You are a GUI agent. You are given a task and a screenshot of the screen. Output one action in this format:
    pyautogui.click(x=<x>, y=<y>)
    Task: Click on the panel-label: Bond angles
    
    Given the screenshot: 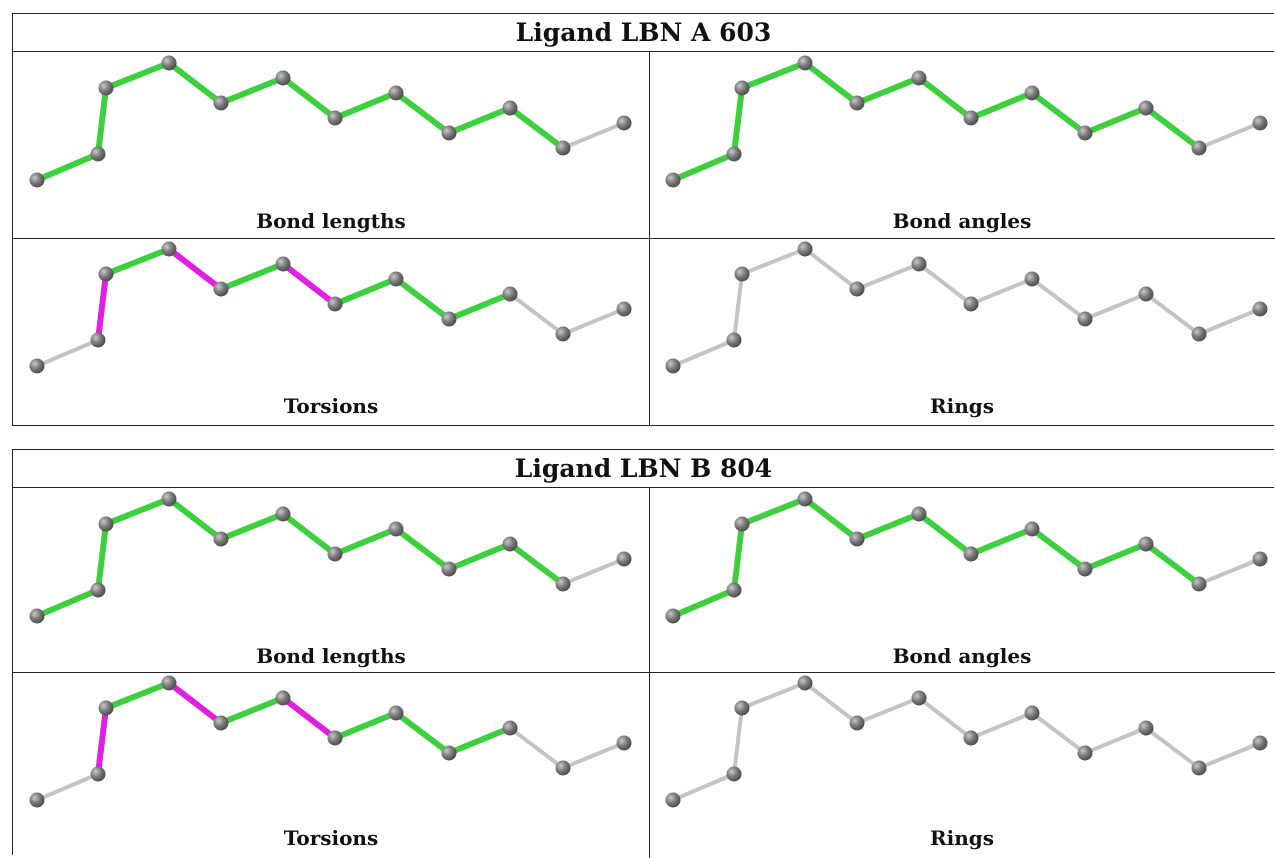 What is the action you would take?
    pyautogui.click(x=962, y=221)
    